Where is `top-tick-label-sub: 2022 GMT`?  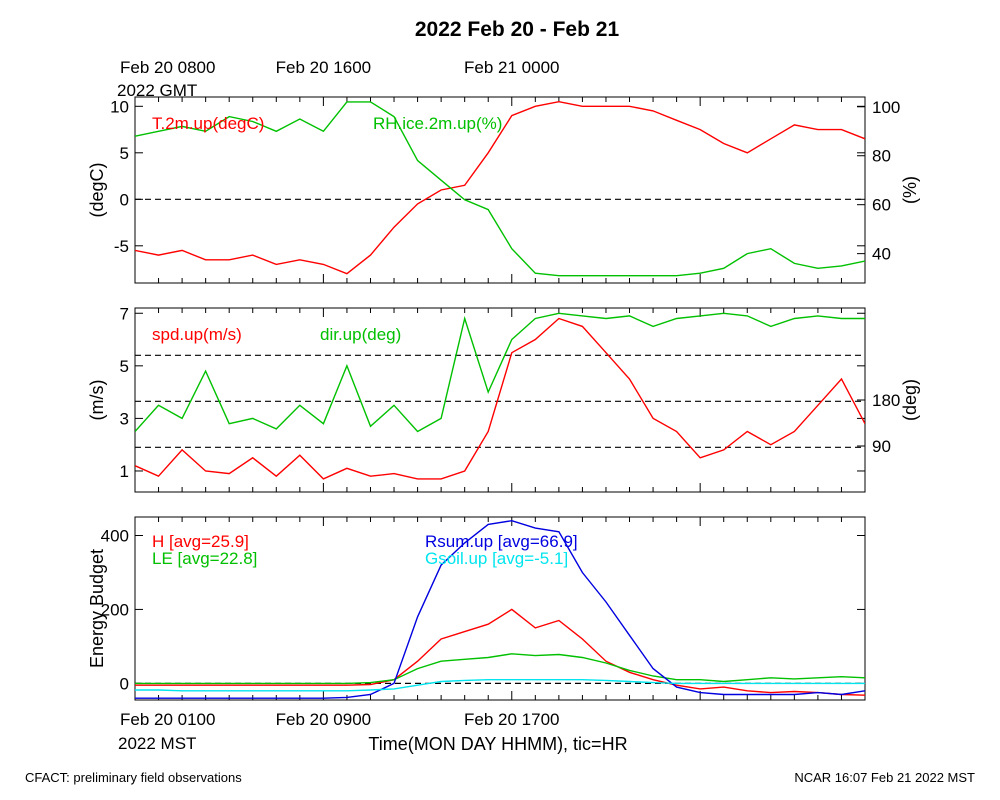 top-tick-label-sub: 2022 GMT is located at coordinates (157, 90).